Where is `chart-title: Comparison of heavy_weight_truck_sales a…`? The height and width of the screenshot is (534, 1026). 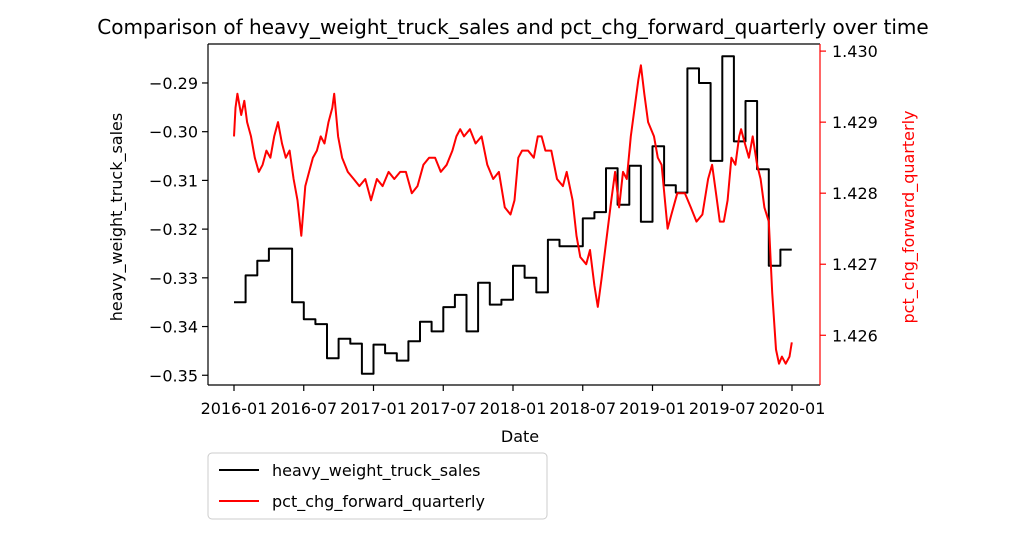 chart-title: Comparison of heavy_weight_truck_sales a… is located at coordinates (512, 27).